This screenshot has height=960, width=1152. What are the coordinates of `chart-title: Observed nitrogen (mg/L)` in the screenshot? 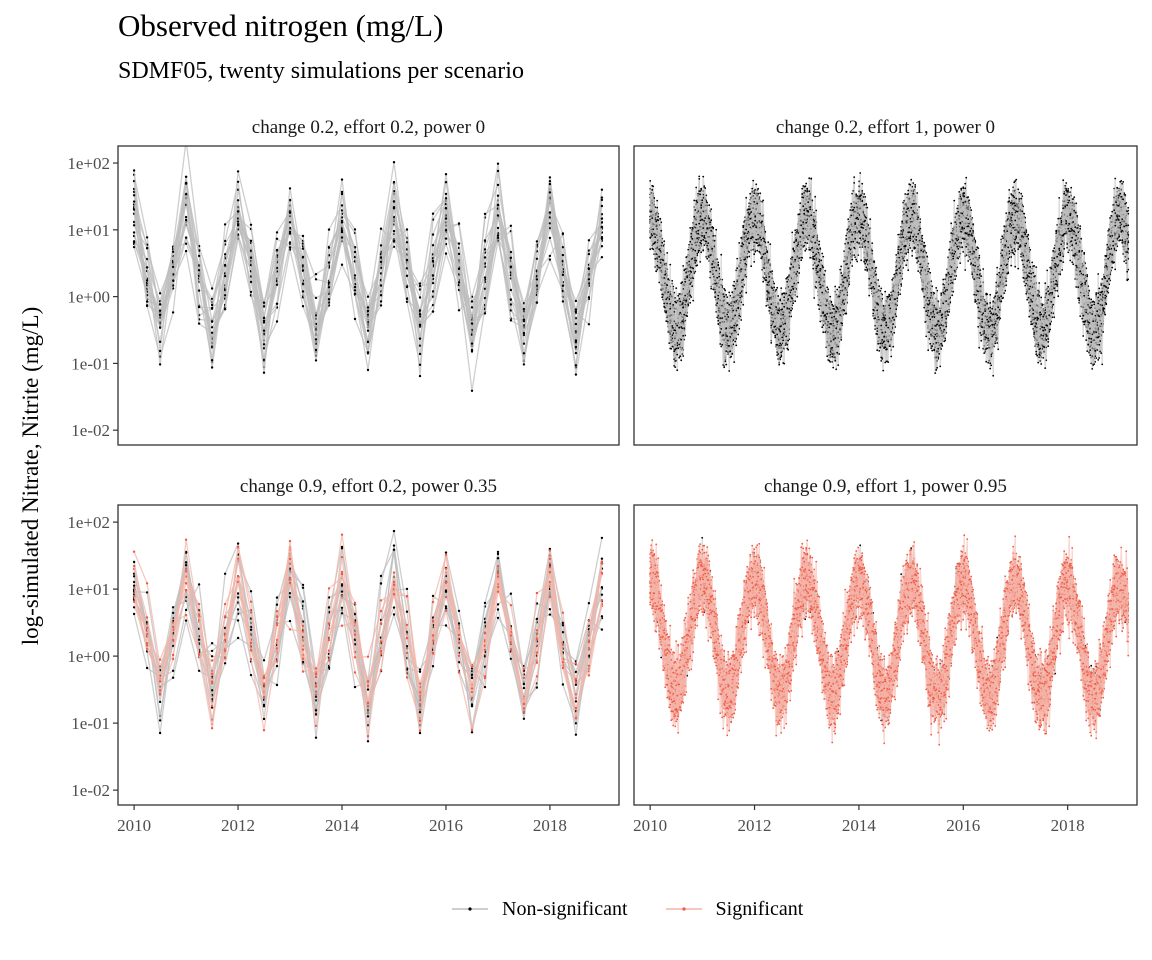 It's located at (280, 26).